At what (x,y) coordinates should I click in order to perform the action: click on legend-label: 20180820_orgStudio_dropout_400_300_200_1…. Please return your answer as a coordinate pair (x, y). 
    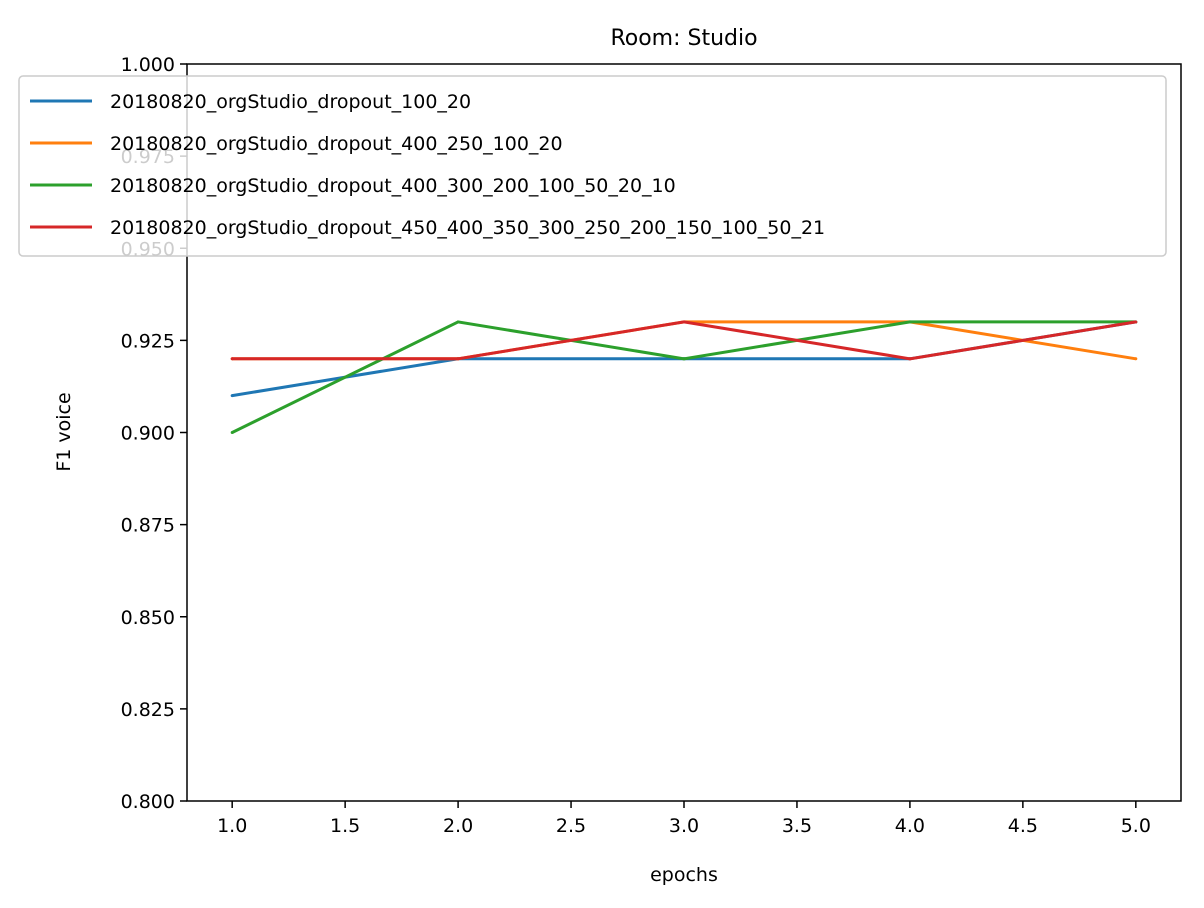
    Looking at the image, I should click on (393, 186).